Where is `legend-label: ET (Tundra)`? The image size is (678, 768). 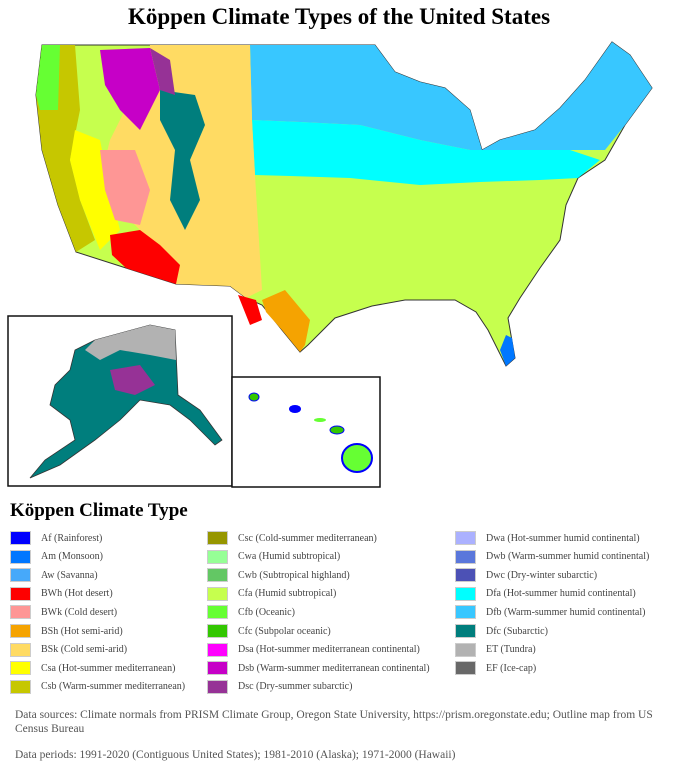 legend-label: ET (Tundra) is located at coordinates (511, 650).